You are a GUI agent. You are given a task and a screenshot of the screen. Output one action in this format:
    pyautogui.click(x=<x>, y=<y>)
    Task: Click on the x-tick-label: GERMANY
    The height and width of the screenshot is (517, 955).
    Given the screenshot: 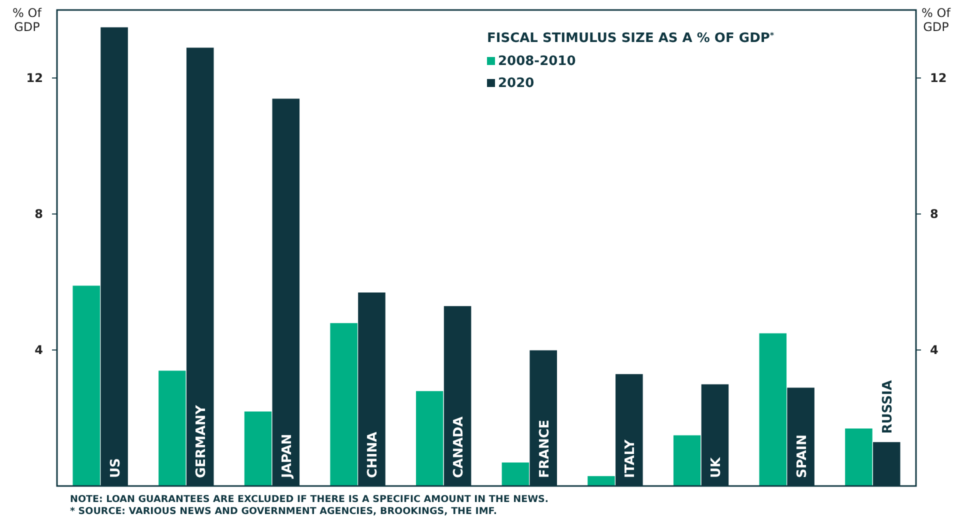 What is the action you would take?
    pyautogui.click(x=202, y=441)
    